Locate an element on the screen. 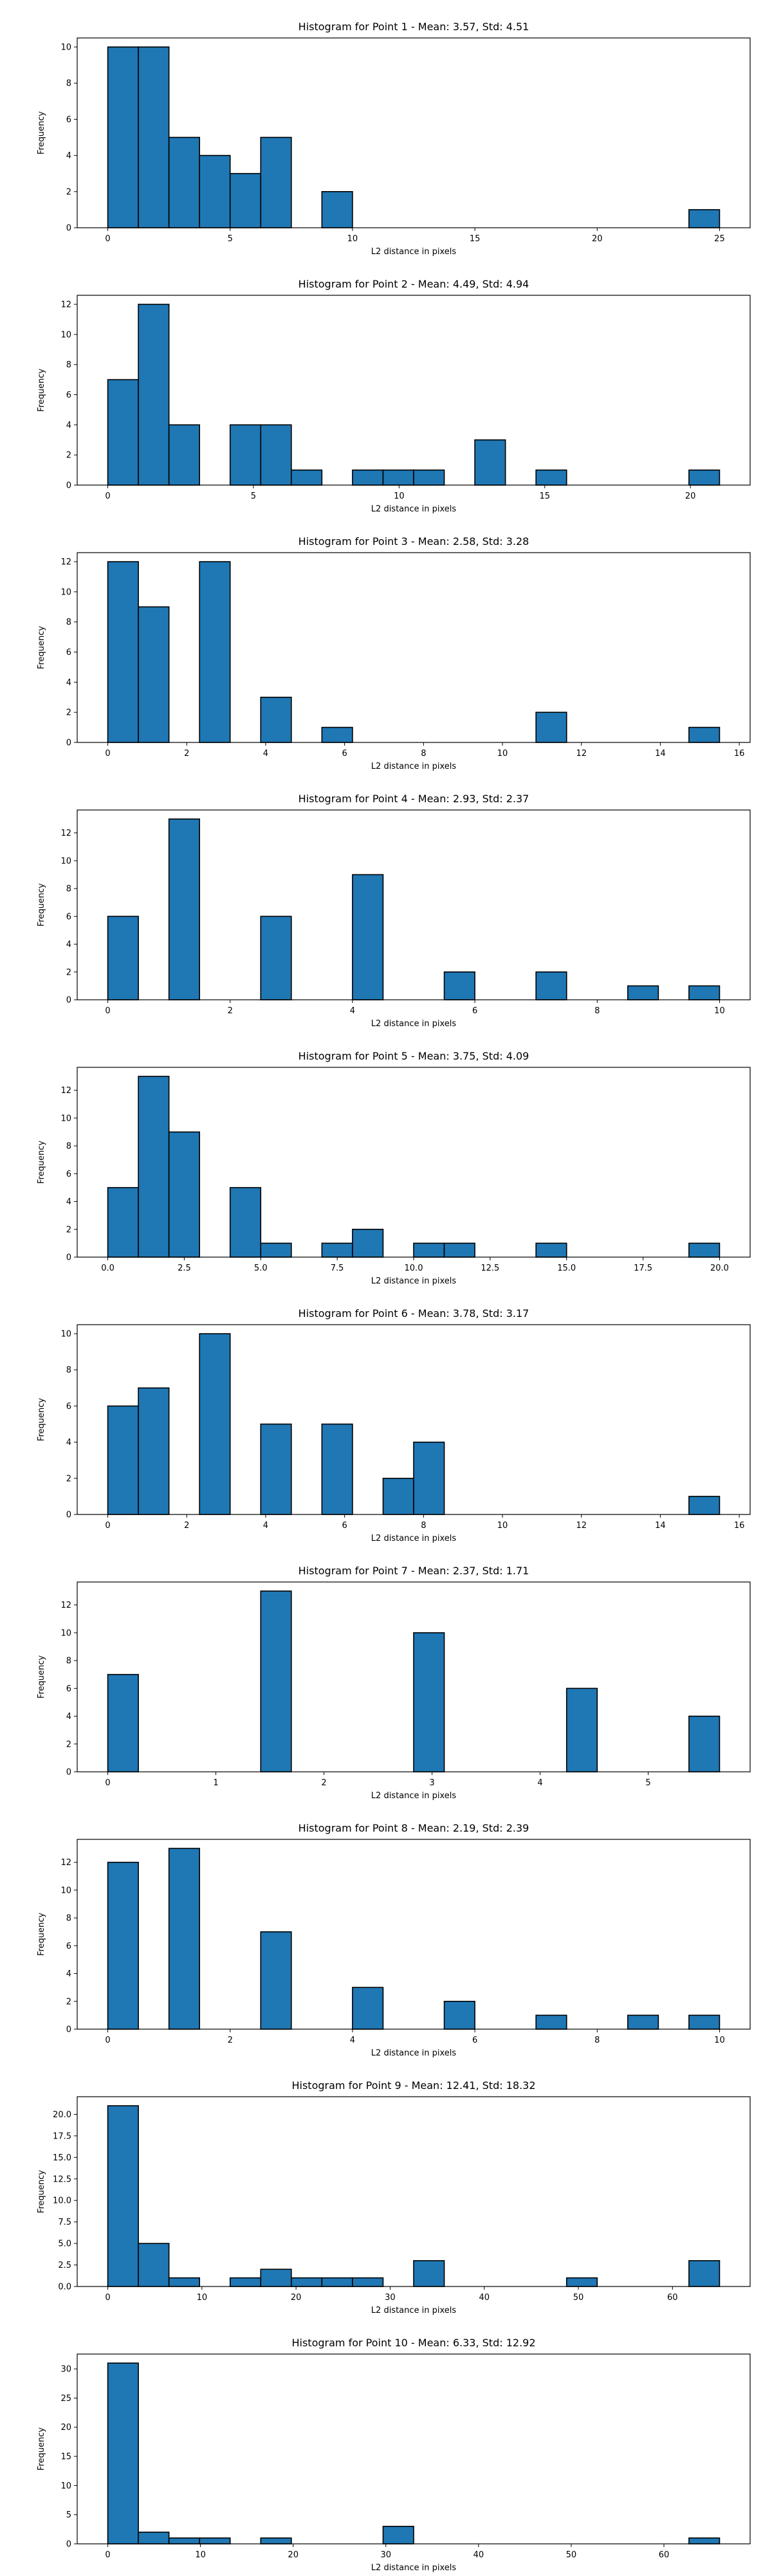 This screenshot has width=772, height=2576. x-tick-label: 2.5 is located at coordinates (184, 1268).